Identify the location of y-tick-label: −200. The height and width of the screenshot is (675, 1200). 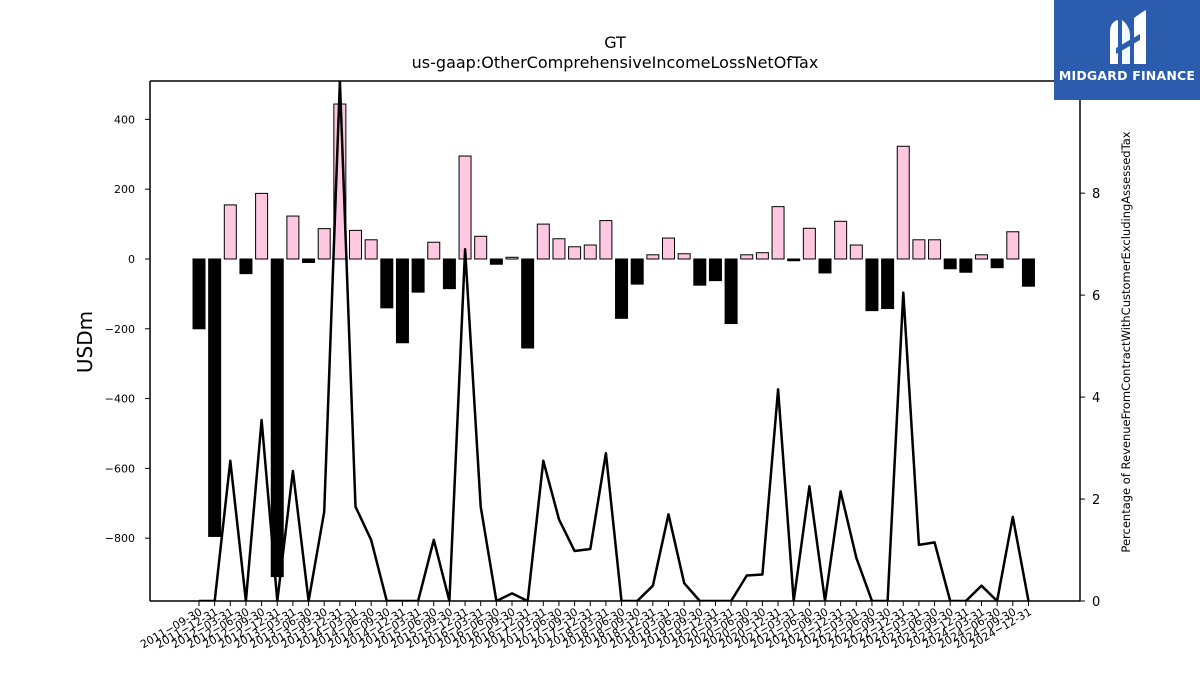
(120, 329).